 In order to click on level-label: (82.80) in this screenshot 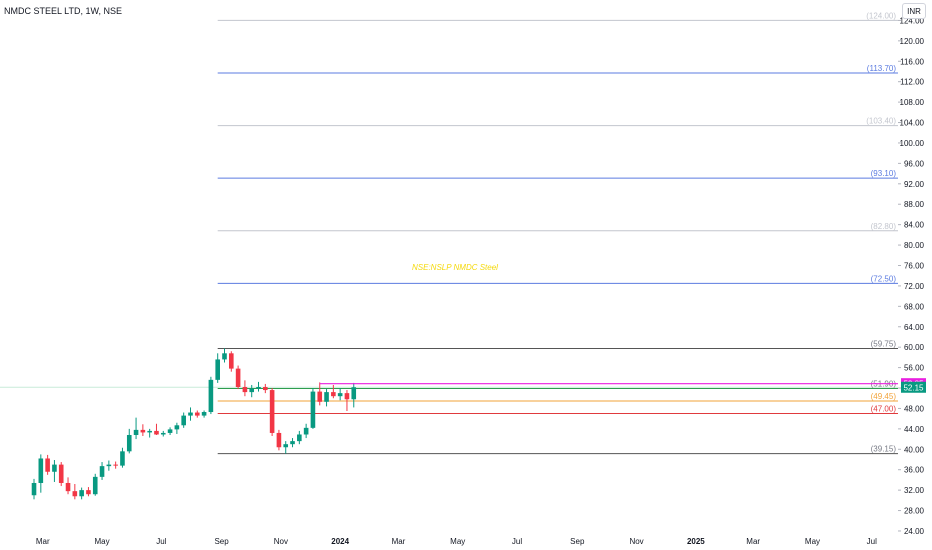, I will do `click(884, 226)`.